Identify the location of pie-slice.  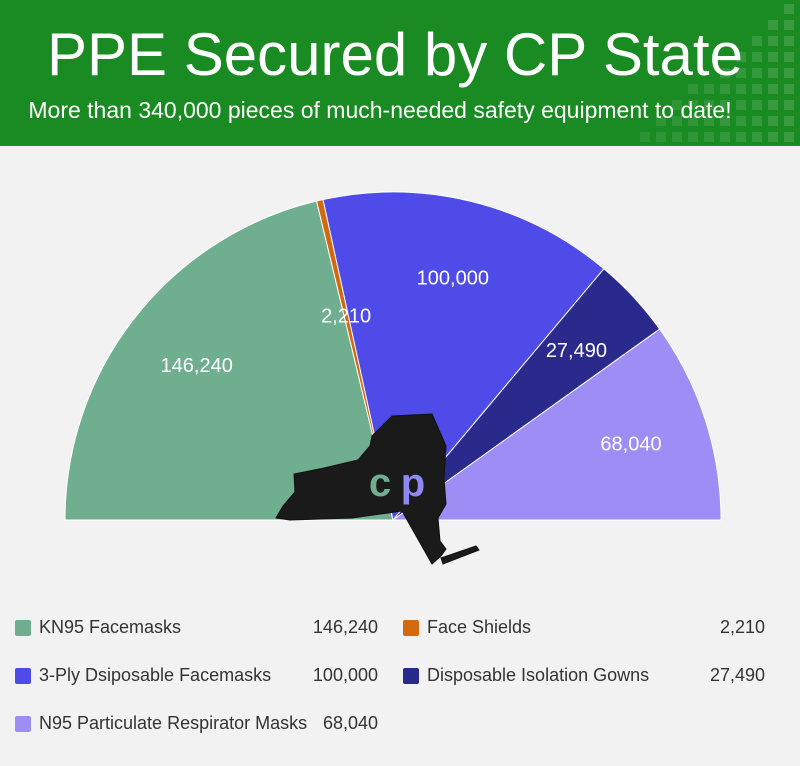
(556, 424).